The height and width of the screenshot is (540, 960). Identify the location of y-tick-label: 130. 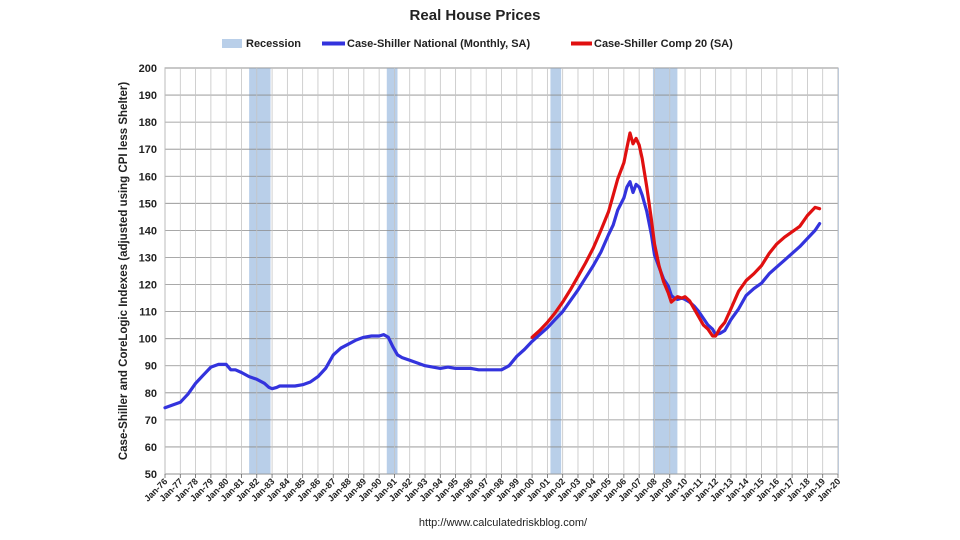
(148, 258).